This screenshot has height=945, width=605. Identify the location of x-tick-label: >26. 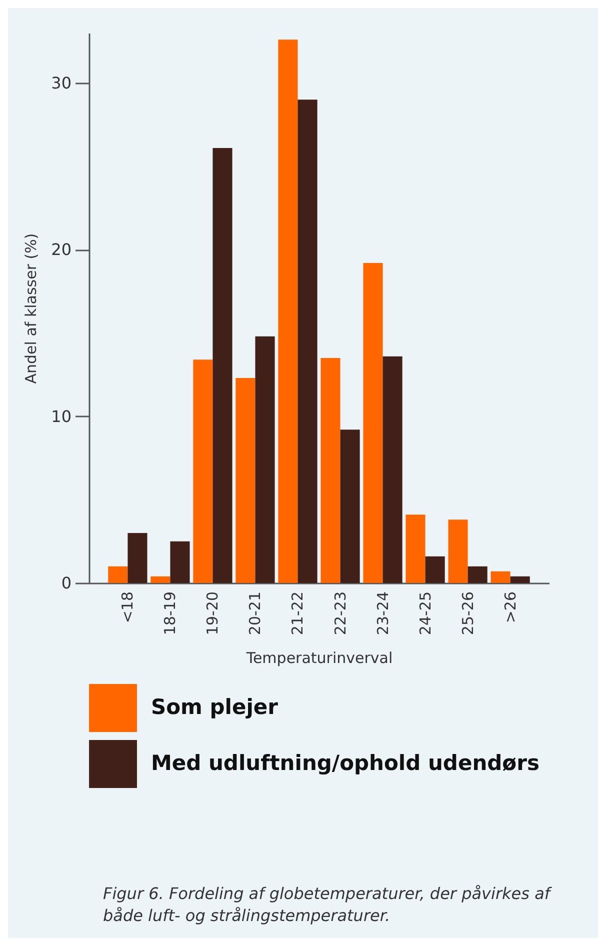
(510, 608).